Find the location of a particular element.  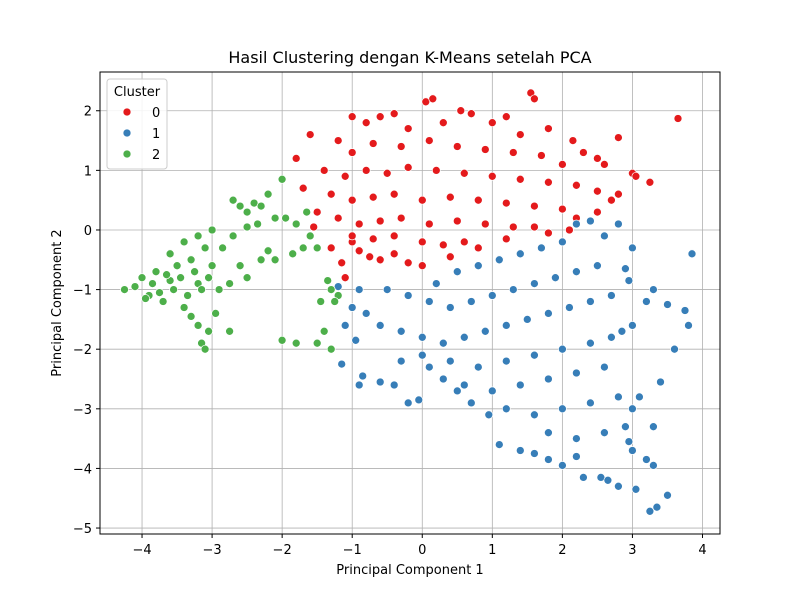

legend-label-0: 0 is located at coordinates (156, 113).